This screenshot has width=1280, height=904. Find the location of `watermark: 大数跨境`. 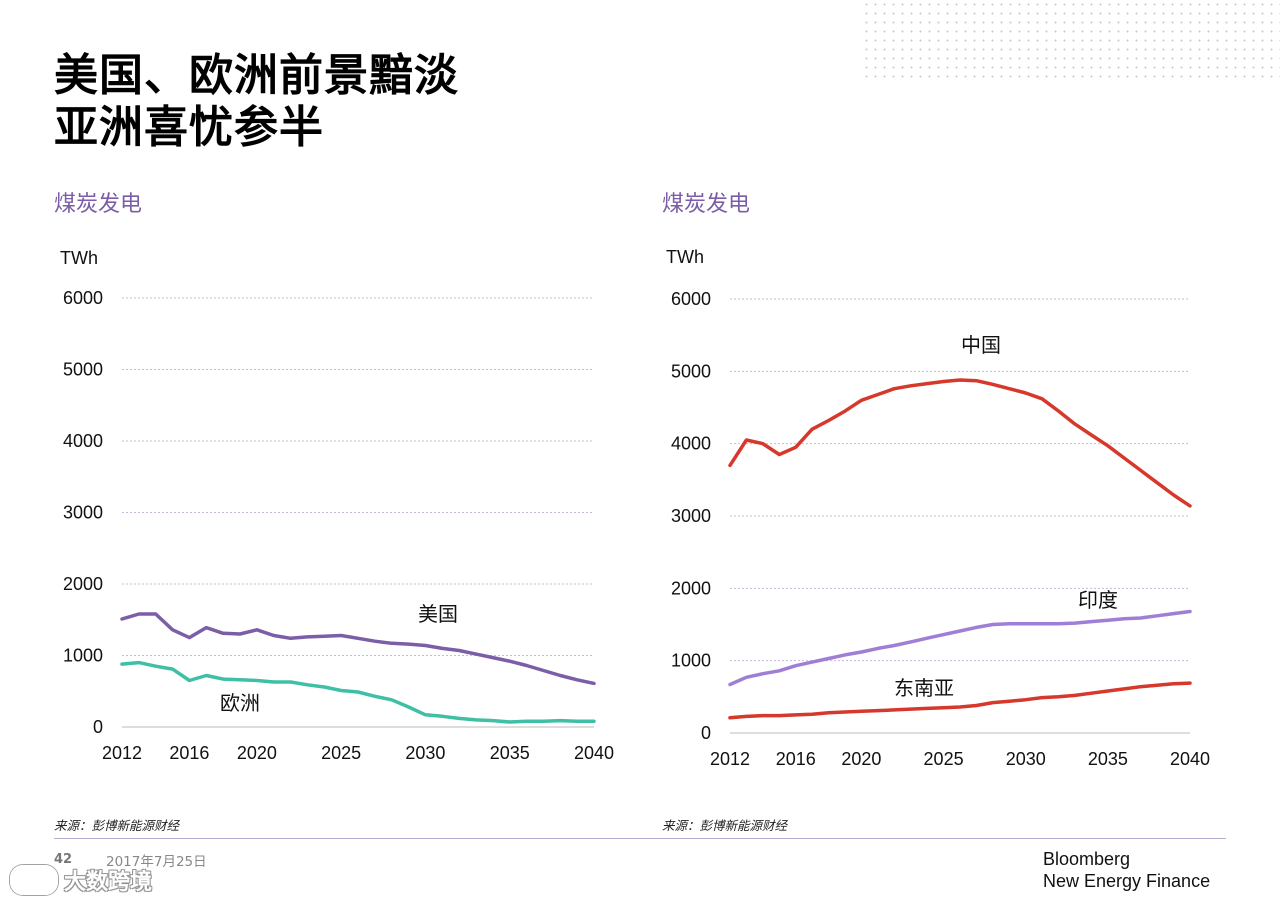

watermark: 大数跨境 is located at coordinates (81, 880).